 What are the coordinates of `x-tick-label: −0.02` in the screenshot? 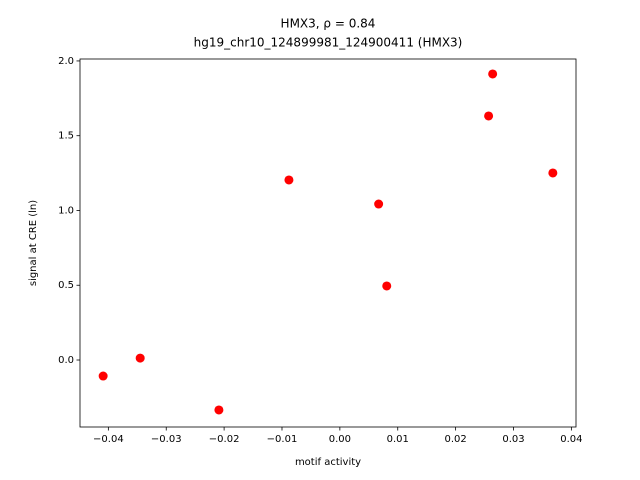 It's located at (224, 439).